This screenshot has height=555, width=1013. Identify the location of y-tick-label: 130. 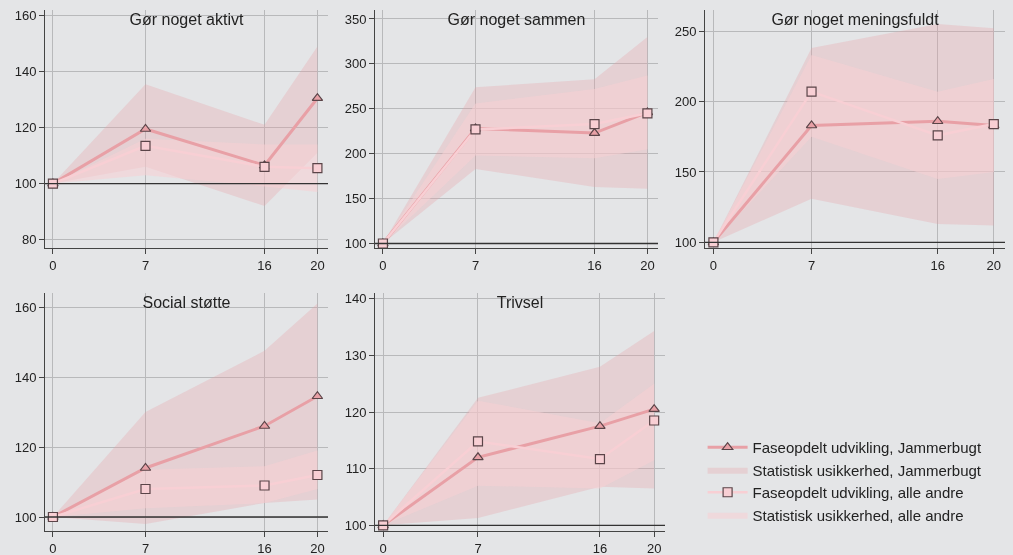
(355, 355).